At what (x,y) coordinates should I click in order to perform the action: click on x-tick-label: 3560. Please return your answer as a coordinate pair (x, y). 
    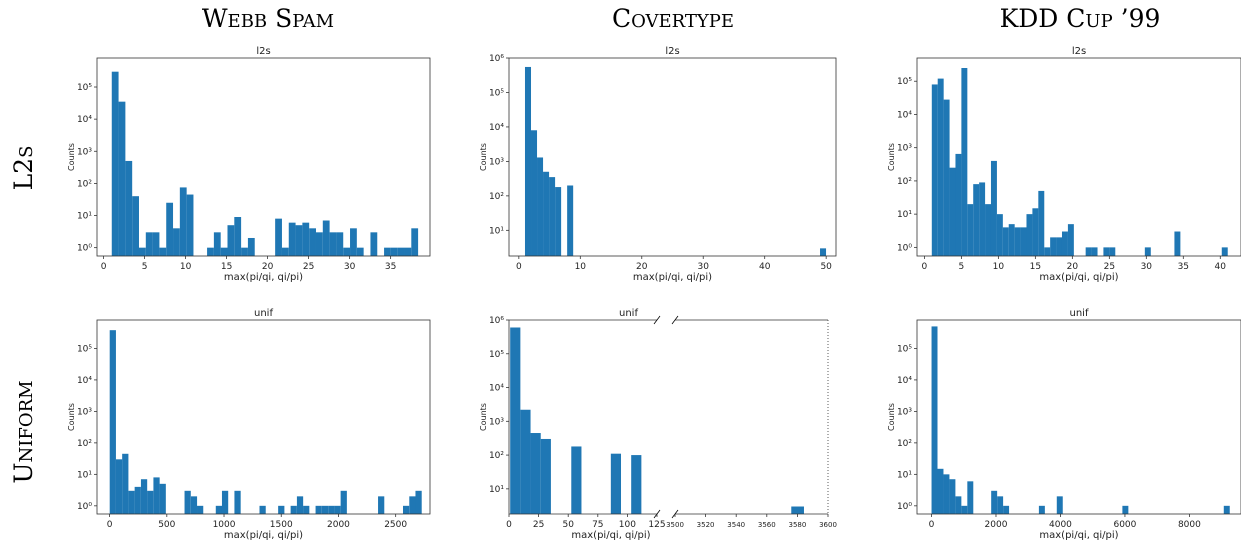
    Looking at the image, I should click on (767, 525).